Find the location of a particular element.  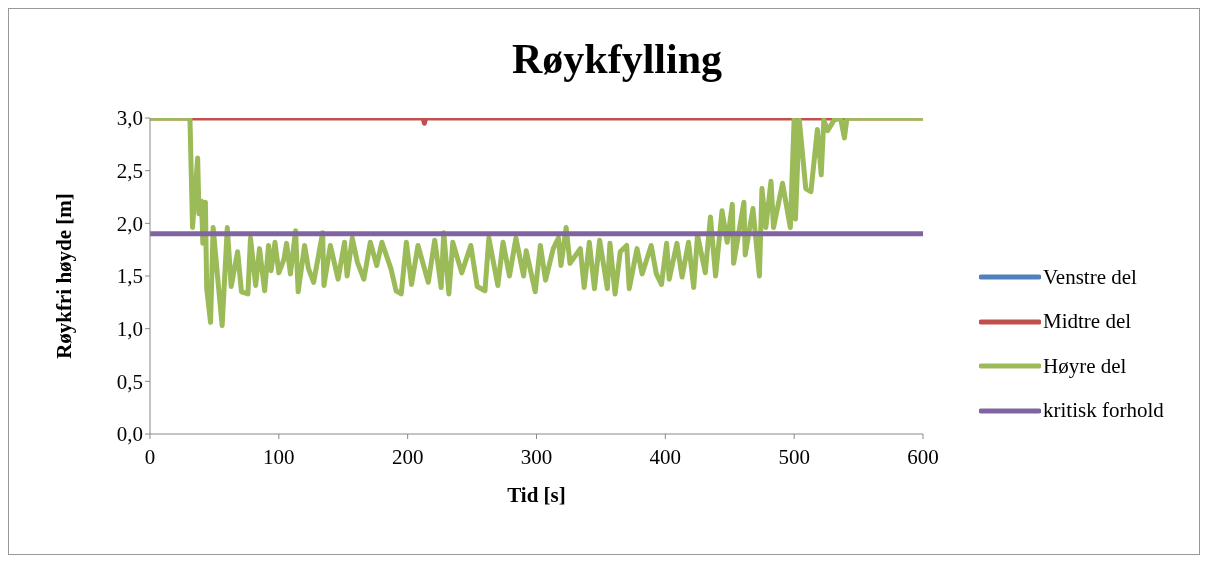

x-tick-label: 600 is located at coordinates (923, 456).